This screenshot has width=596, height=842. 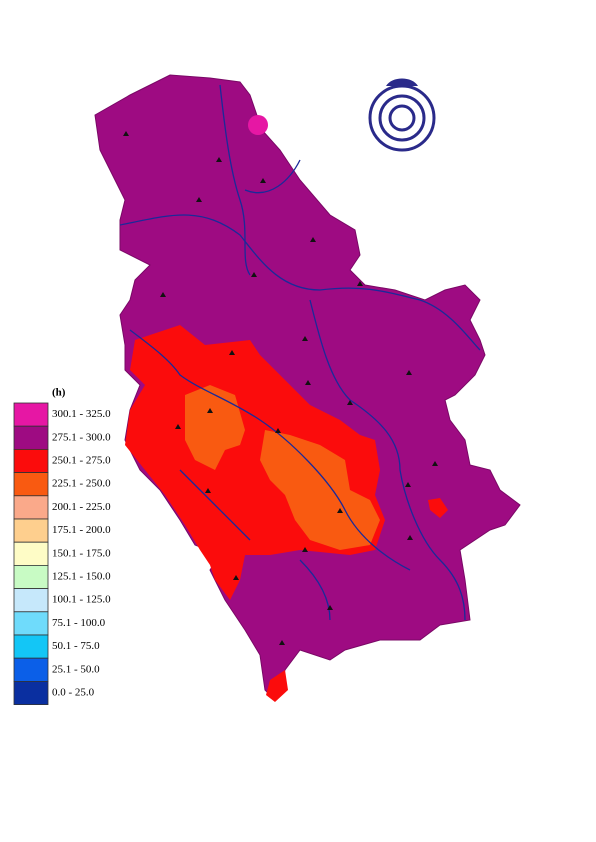 What do you see at coordinates (81, 553) in the screenshot?
I see `legend-label: 150.1 - 175.0` at bounding box center [81, 553].